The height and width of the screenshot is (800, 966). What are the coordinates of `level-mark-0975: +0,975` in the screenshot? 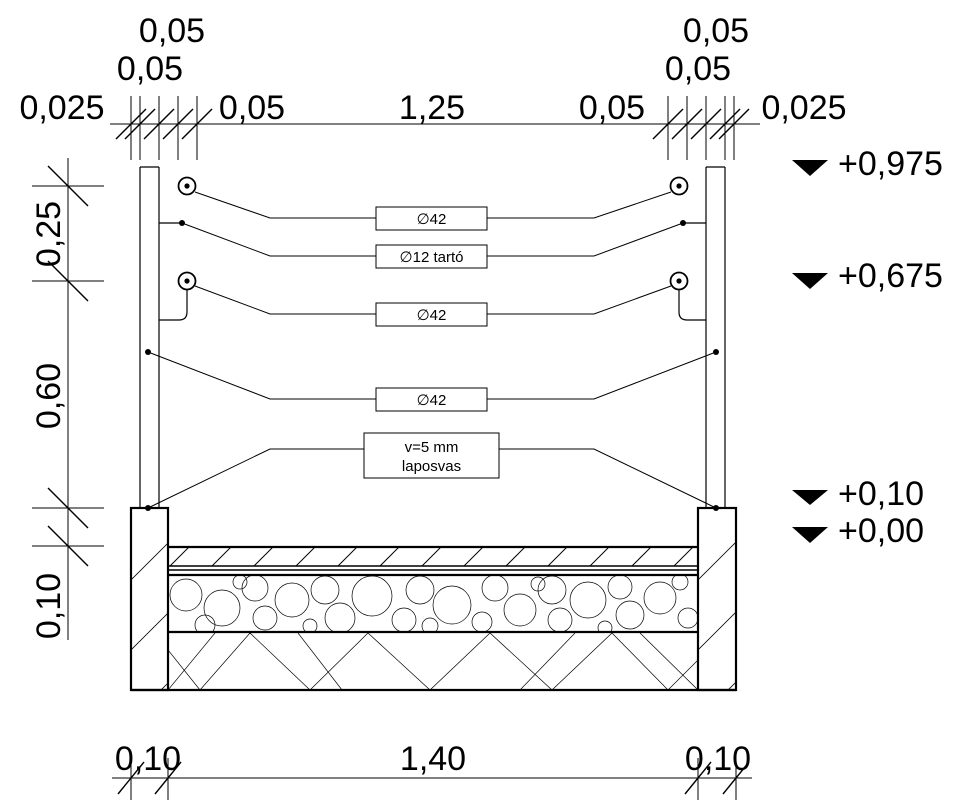 It's located at (867, 164).